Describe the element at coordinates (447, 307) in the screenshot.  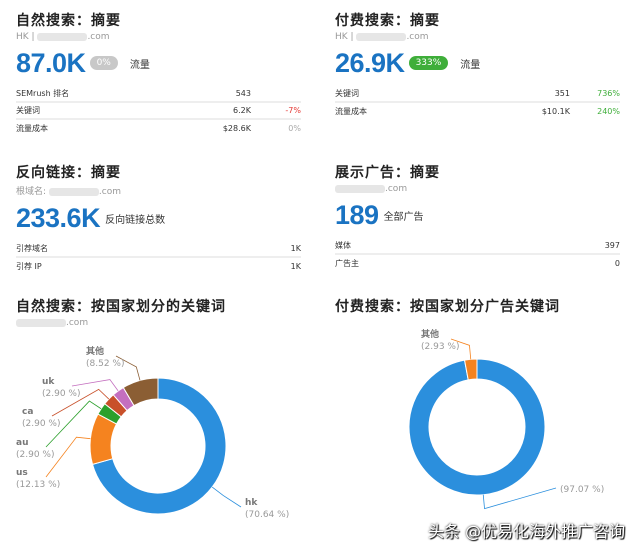
I see `chart-title: 付费搜索：按国家划分广告关键词` at that location.